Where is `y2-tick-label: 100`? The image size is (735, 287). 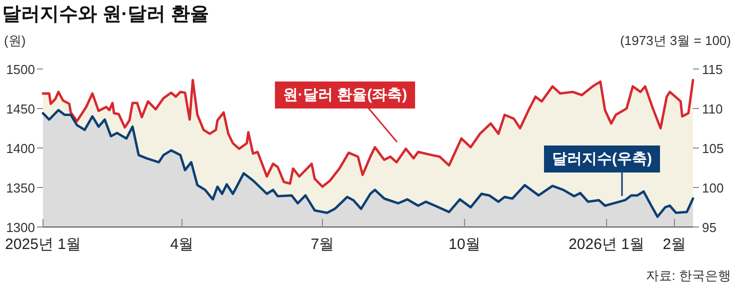
y2-tick-label: 100 is located at coordinates (713, 188).